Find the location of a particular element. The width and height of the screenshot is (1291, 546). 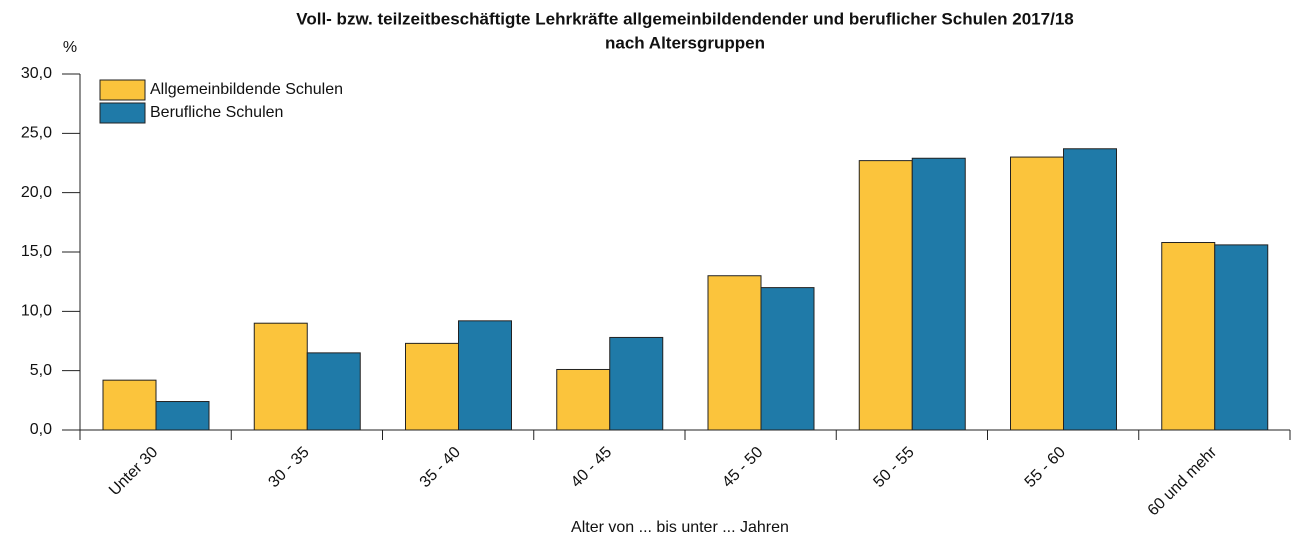

x-tick-label: 40 - 45 is located at coordinates (591, 467).